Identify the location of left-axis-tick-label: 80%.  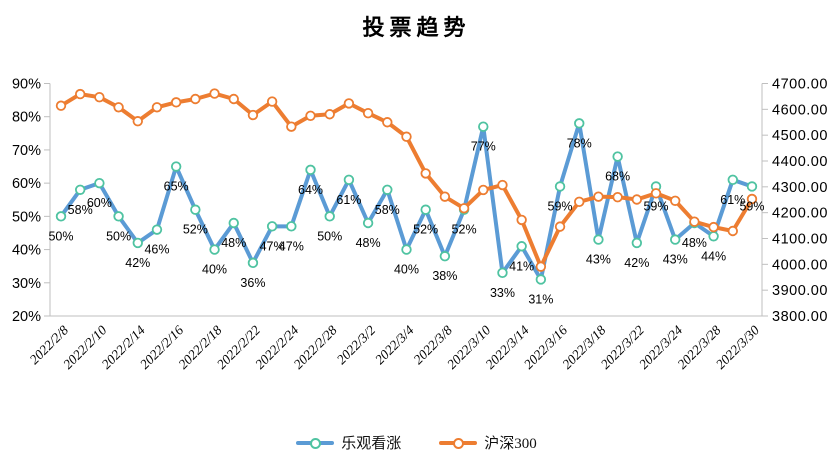
(26, 118).